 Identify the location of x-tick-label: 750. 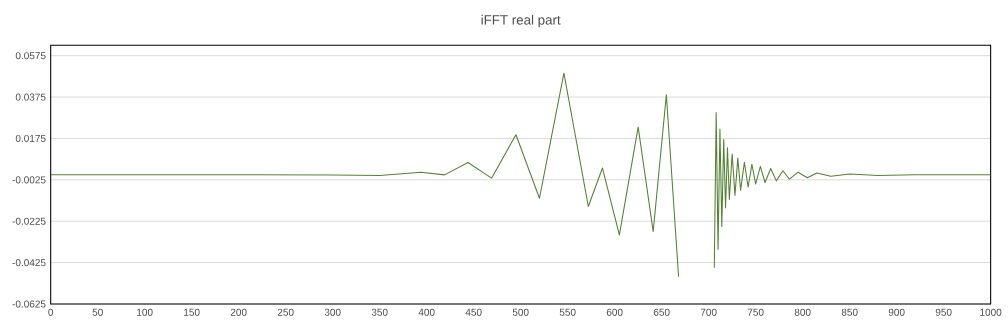
(755, 312).